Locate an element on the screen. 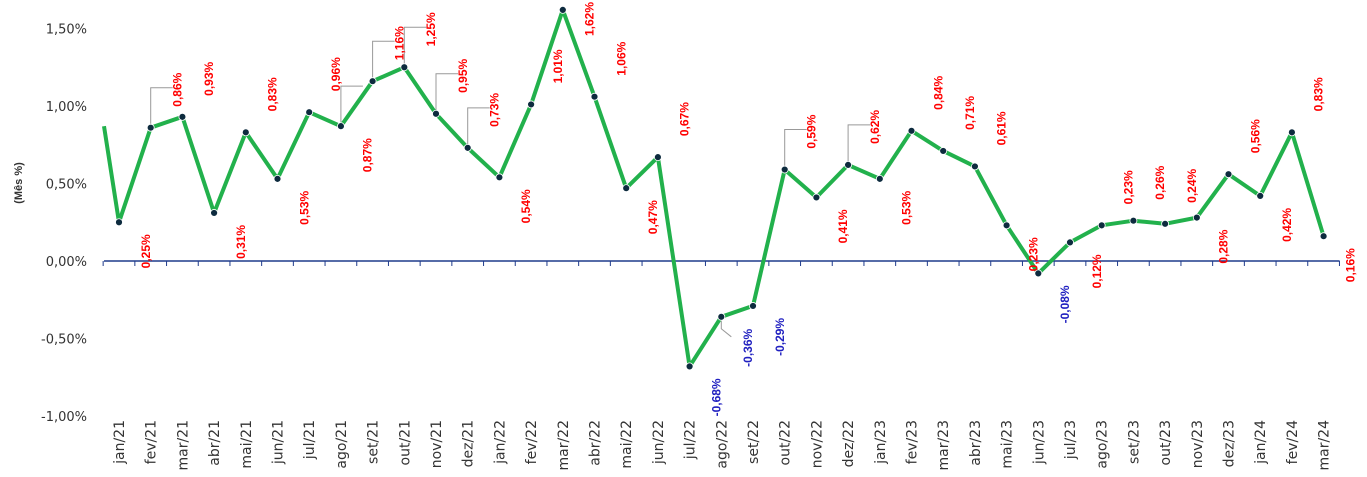 The width and height of the screenshot is (1367, 477). data-label: 0,93% is located at coordinates (209, 78).